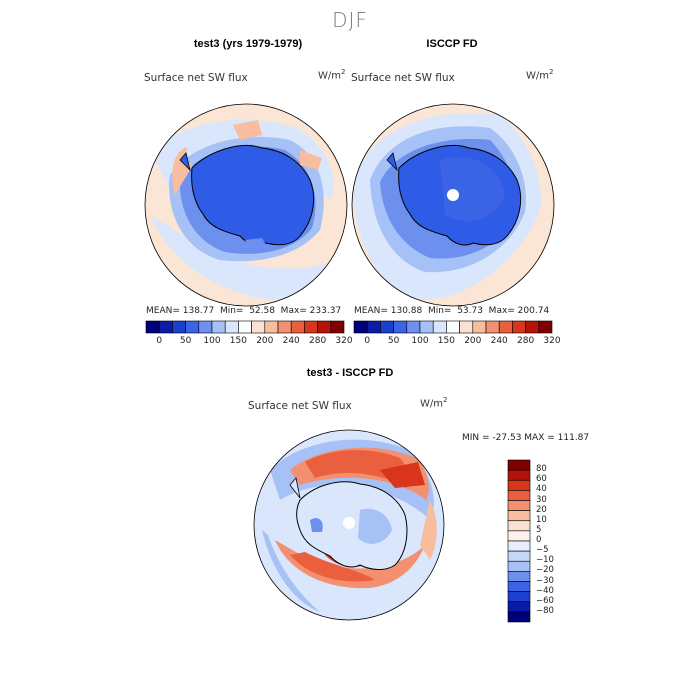 The image size is (700, 700). Describe the element at coordinates (539, 529) in the screenshot. I see `colorbar-tick-label: 5` at that location.